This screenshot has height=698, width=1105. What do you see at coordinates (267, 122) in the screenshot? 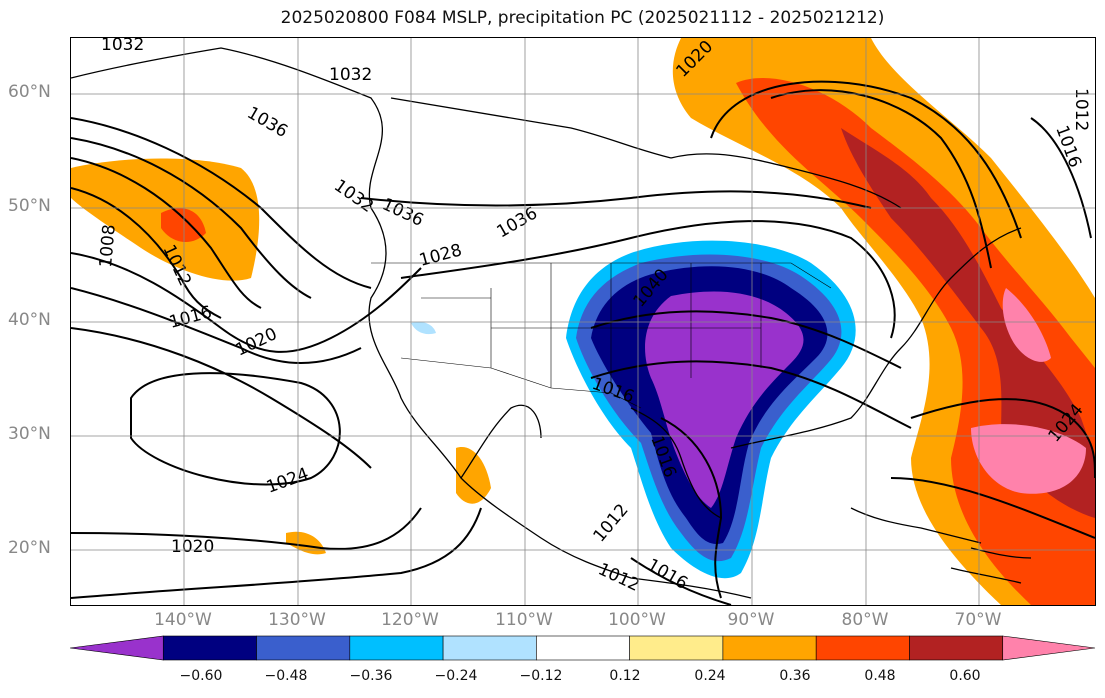
I see `contour-label-1036-a: 1036` at bounding box center [267, 122].